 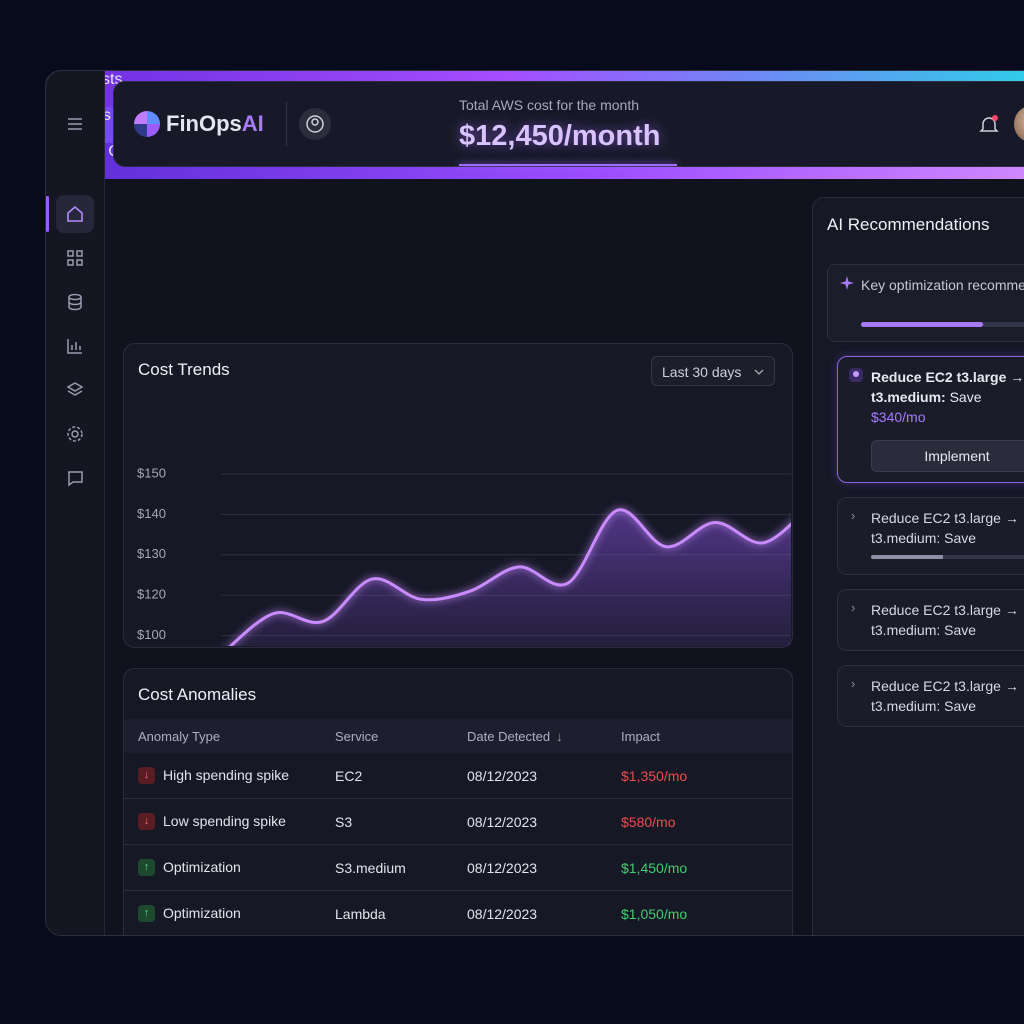 What do you see at coordinates (458, 821) in the screenshot?
I see `table-row: ↓ Low spending spike S3 08/12/2023 $580/mo` at bounding box center [458, 821].